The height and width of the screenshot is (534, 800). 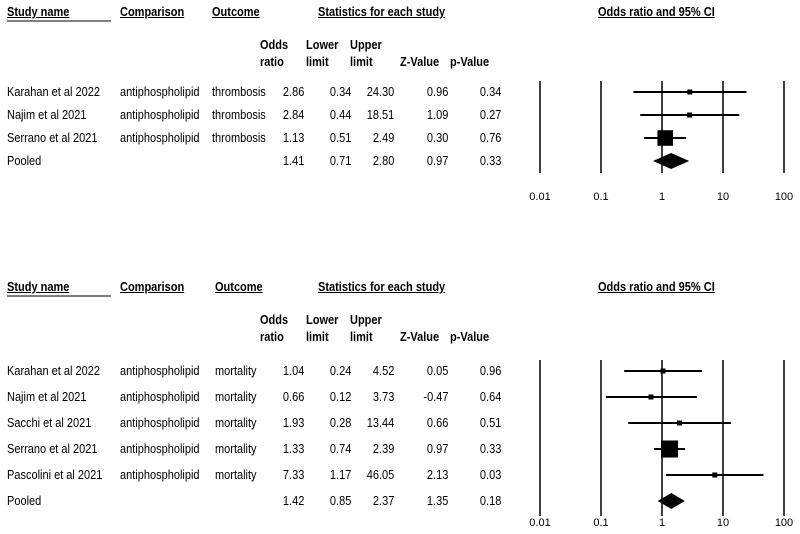 What do you see at coordinates (293, 161) in the screenshot?
I see `pooled-odds-ratio: 1.41` at bounding box center [293, 161].